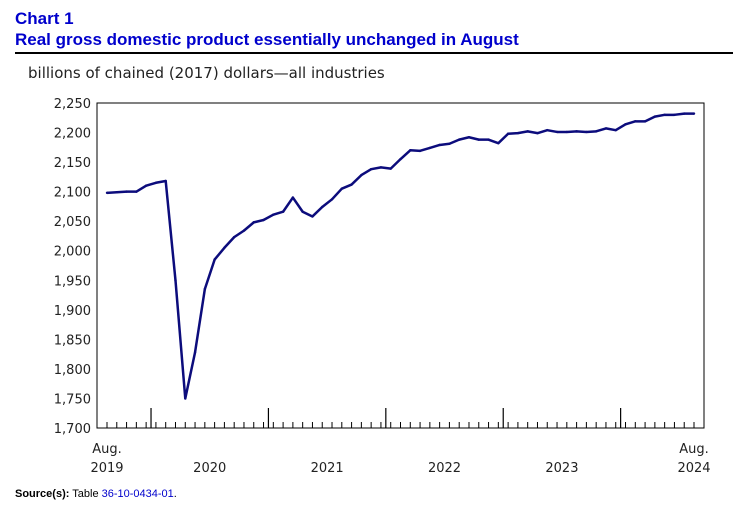 The image size is (733, 508). Describe the element at coordinates (72, 399) in the screenshot. I see `y-tick-label: 1,750` at that location.